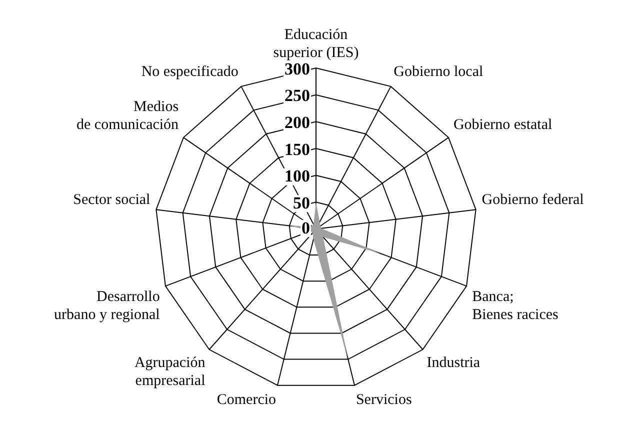 This screenshot has width=640, height=425. I want to click on spoke-label: Gobierno federal, so click(533, 200).